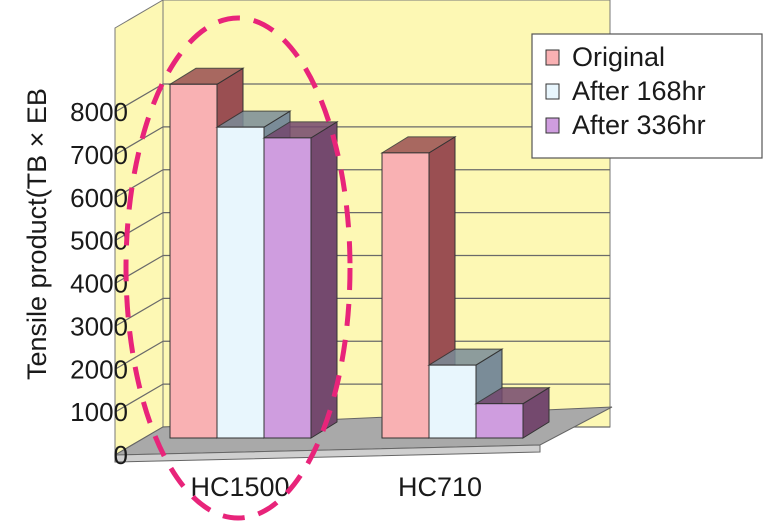 The width and height of the screenshot is (764, 529). What do you see at coordinates (618, 57) in the screenshot?
I see `legend-label: Original` at bounding box center [618, 57].